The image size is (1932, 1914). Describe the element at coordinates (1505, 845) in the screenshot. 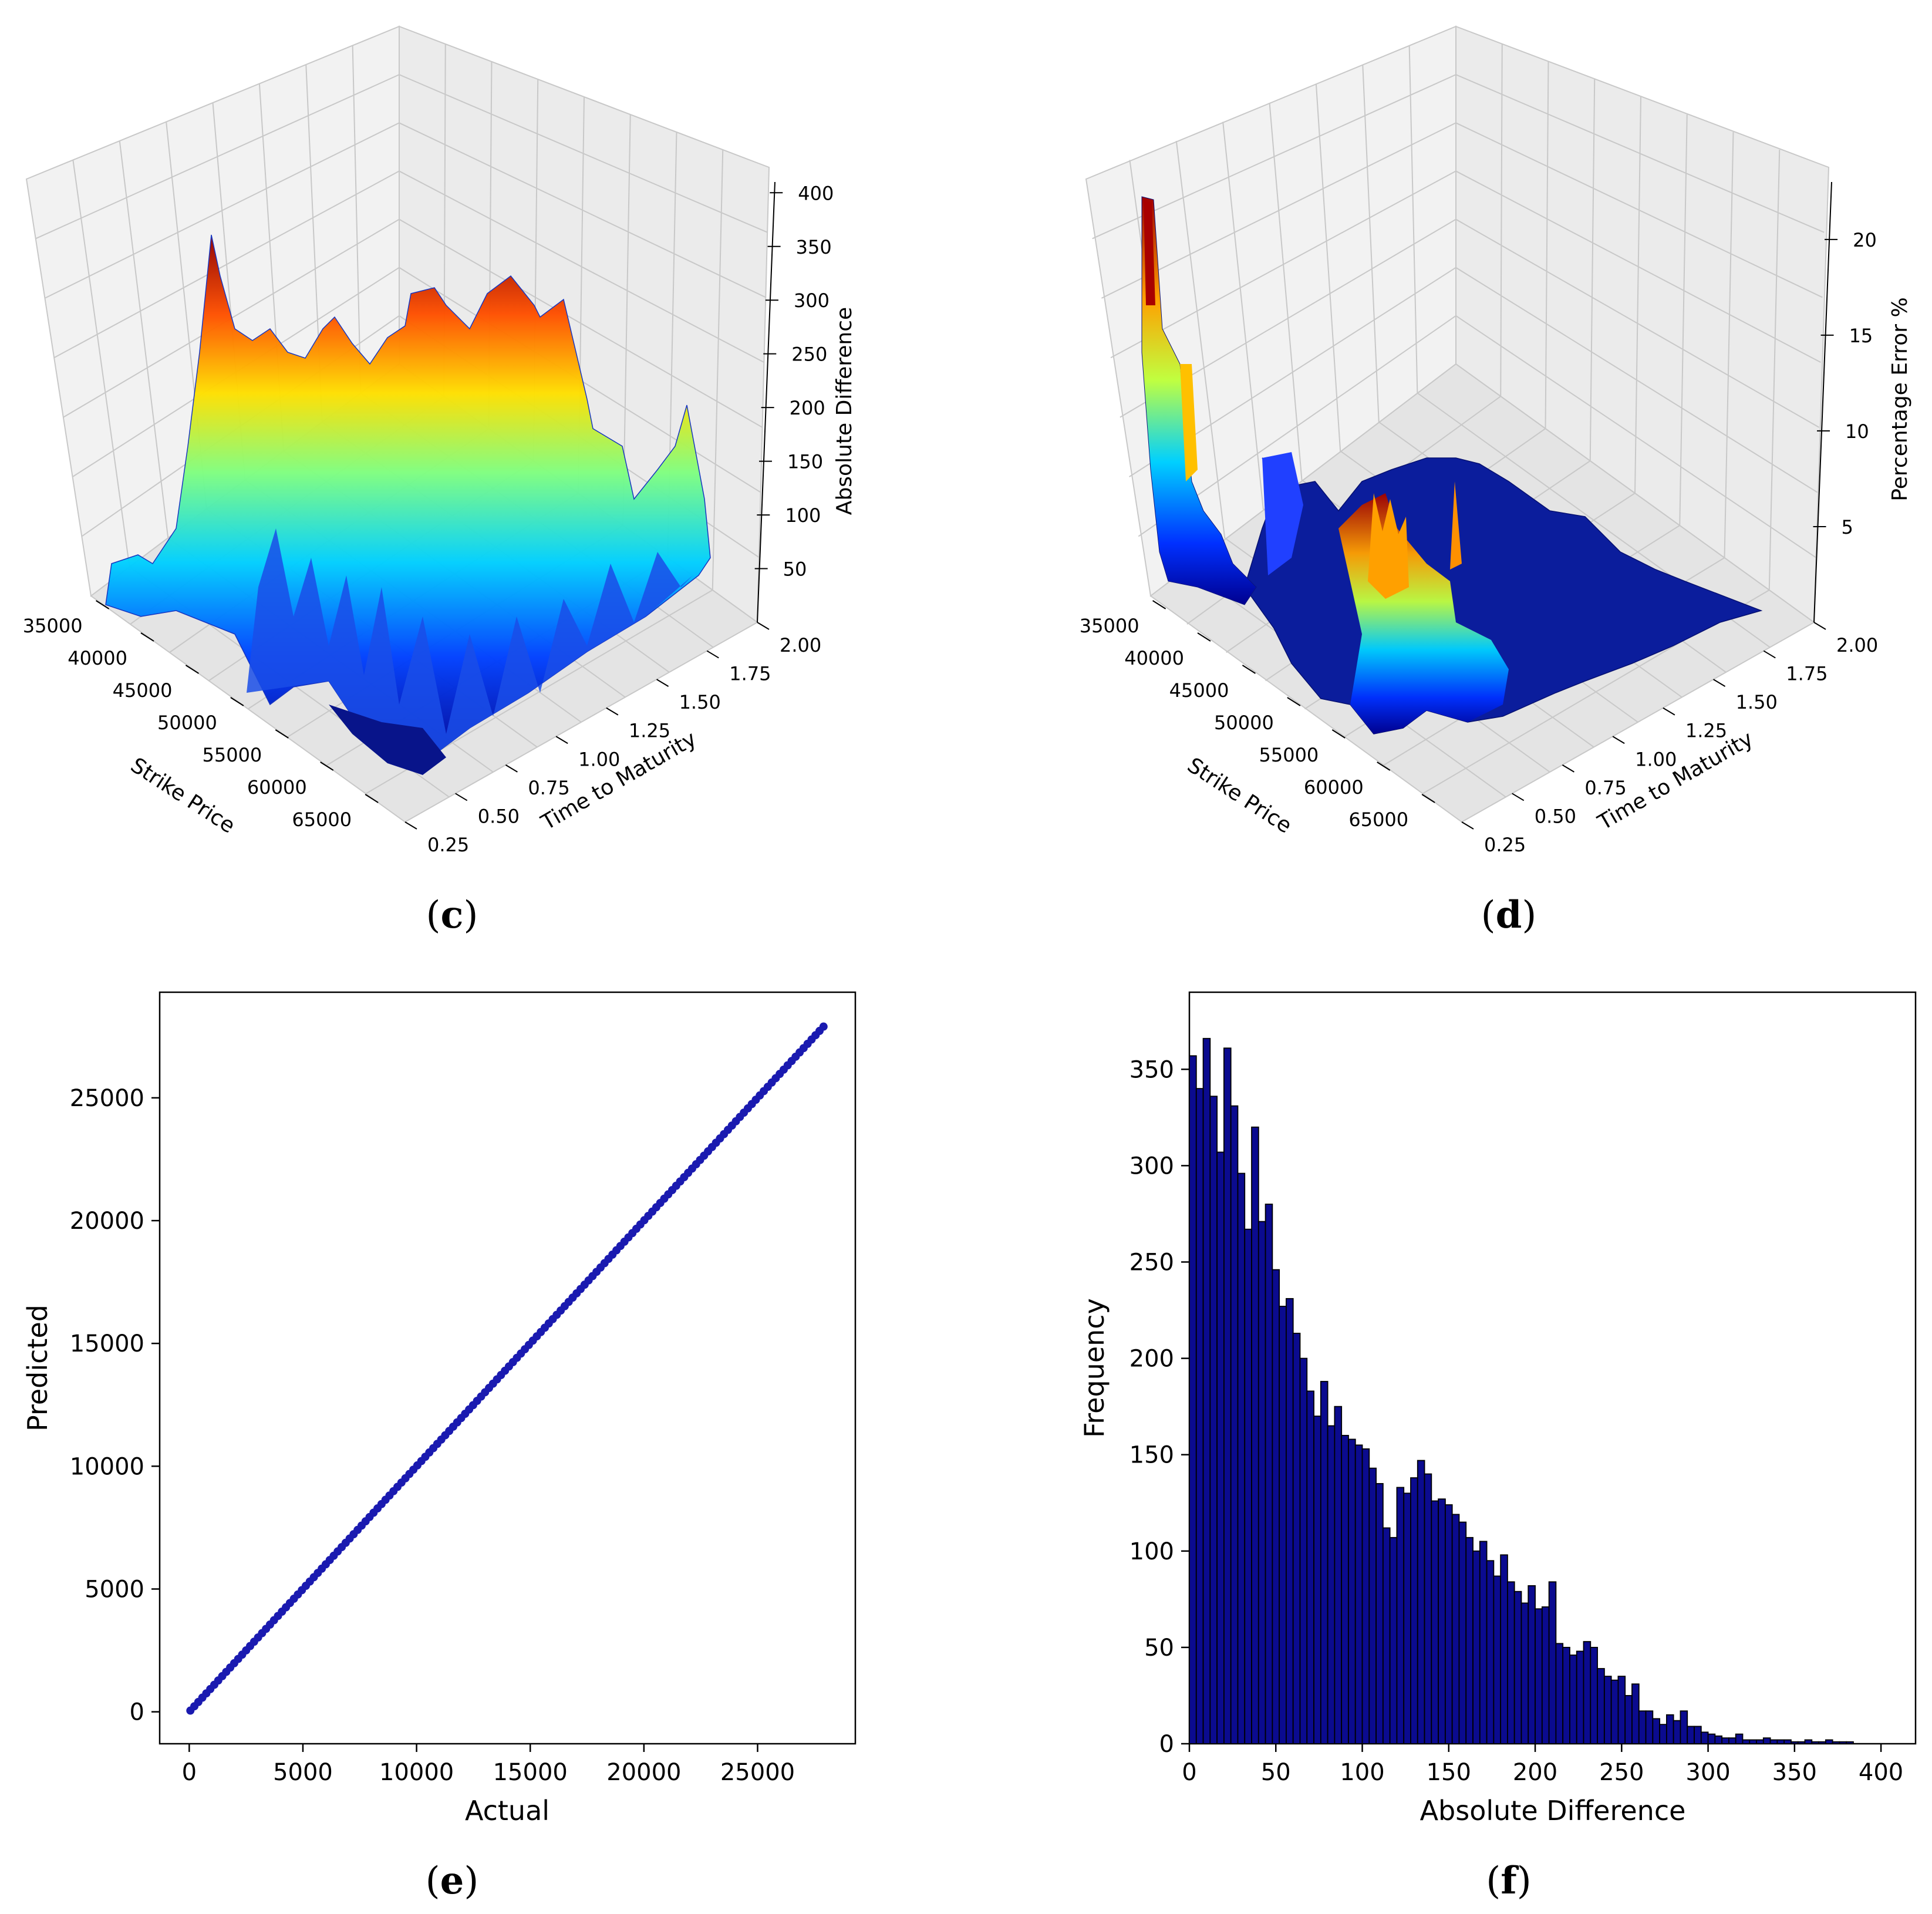

I see `d-y-tick-label: 0.25` at that location.